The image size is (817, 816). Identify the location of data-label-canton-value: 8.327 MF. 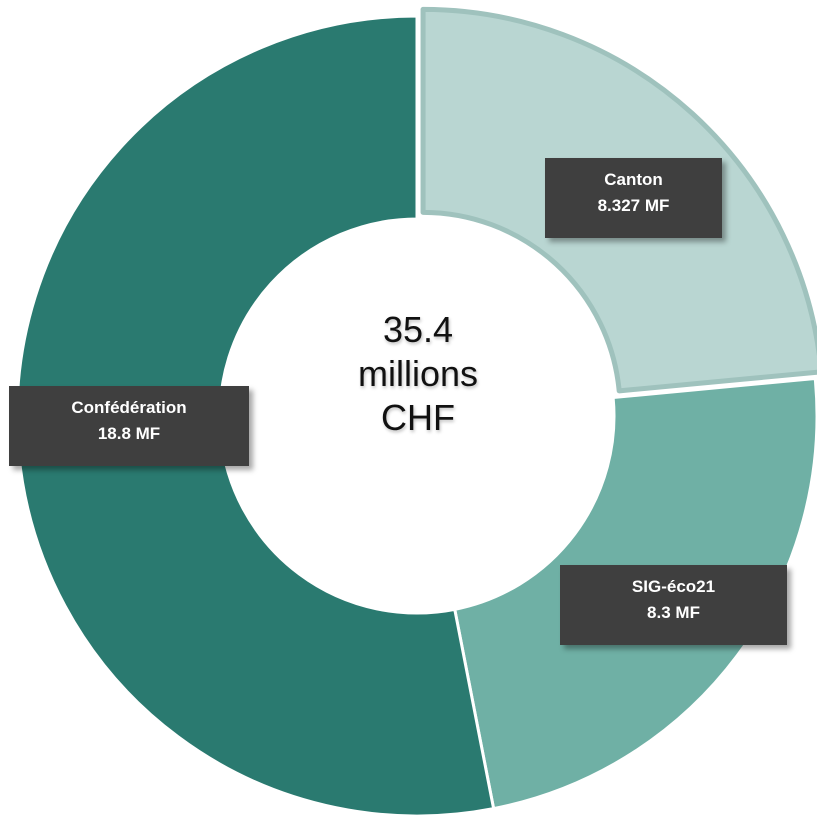
(633, 205).